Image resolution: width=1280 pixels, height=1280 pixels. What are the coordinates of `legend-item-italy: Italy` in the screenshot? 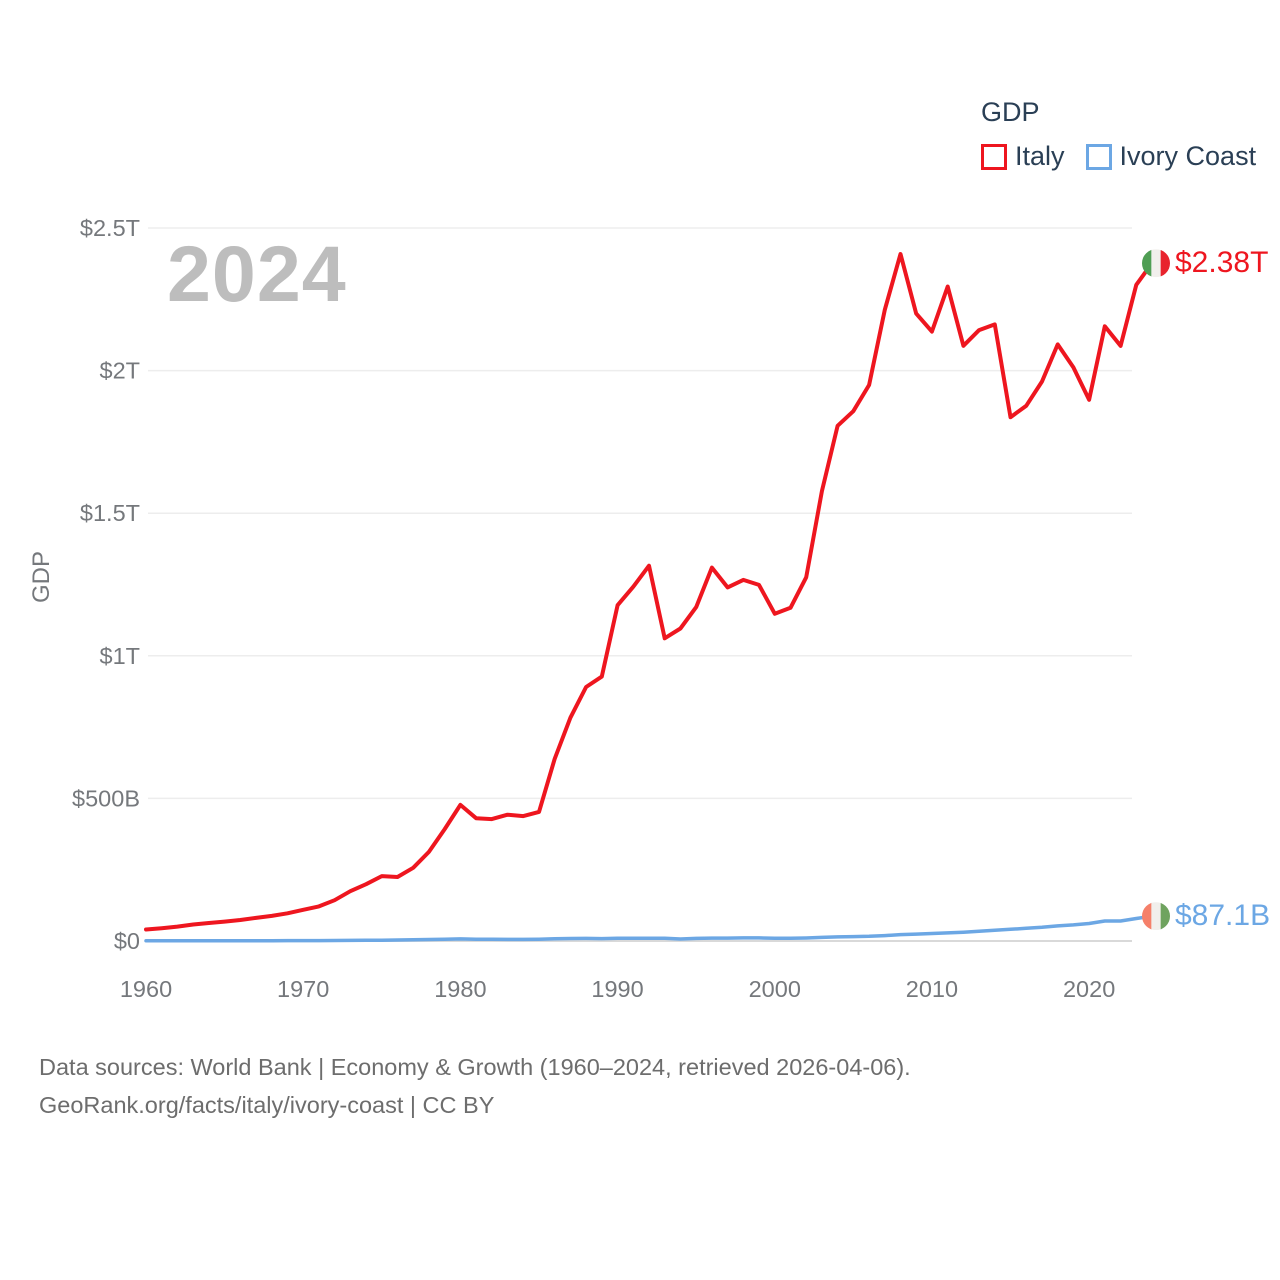 It's located at (1023, 156).